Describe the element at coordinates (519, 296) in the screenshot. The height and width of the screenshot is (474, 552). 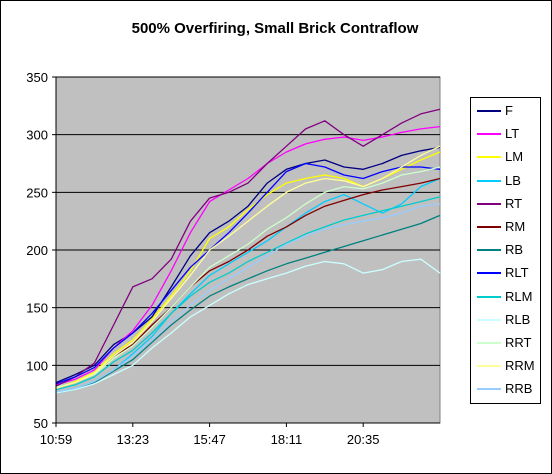
I see `legend-label: RLM` at that location.